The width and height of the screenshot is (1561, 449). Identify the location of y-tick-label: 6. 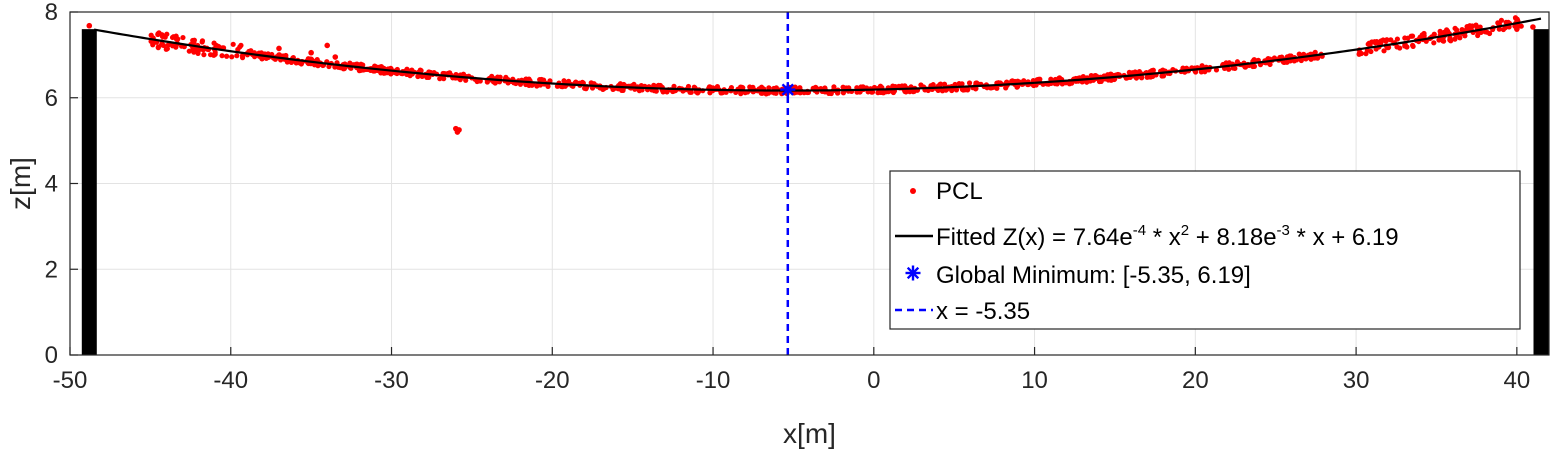
(51, 98).